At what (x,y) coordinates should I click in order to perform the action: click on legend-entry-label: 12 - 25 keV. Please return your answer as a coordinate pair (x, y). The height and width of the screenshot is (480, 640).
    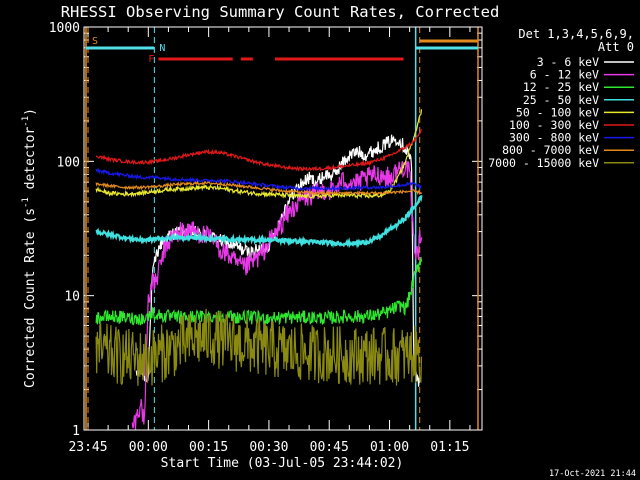
    Looking at the image, I should click on (561, 87).